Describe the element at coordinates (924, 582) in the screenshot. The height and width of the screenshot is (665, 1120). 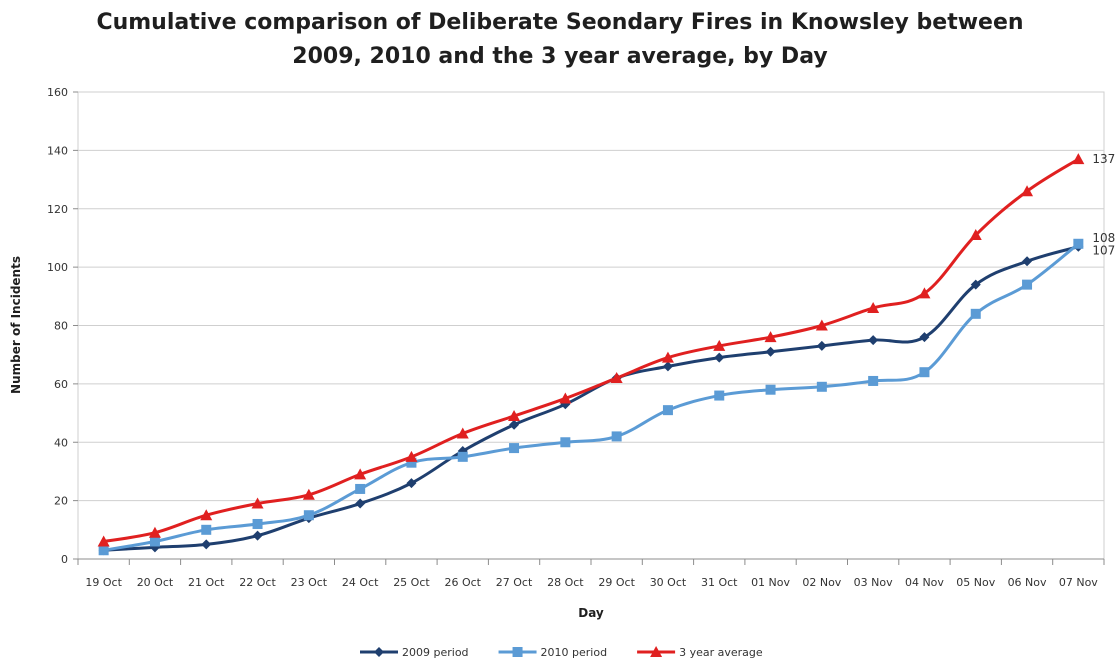
I see `x-tick-label: 04 Nov` at that location.